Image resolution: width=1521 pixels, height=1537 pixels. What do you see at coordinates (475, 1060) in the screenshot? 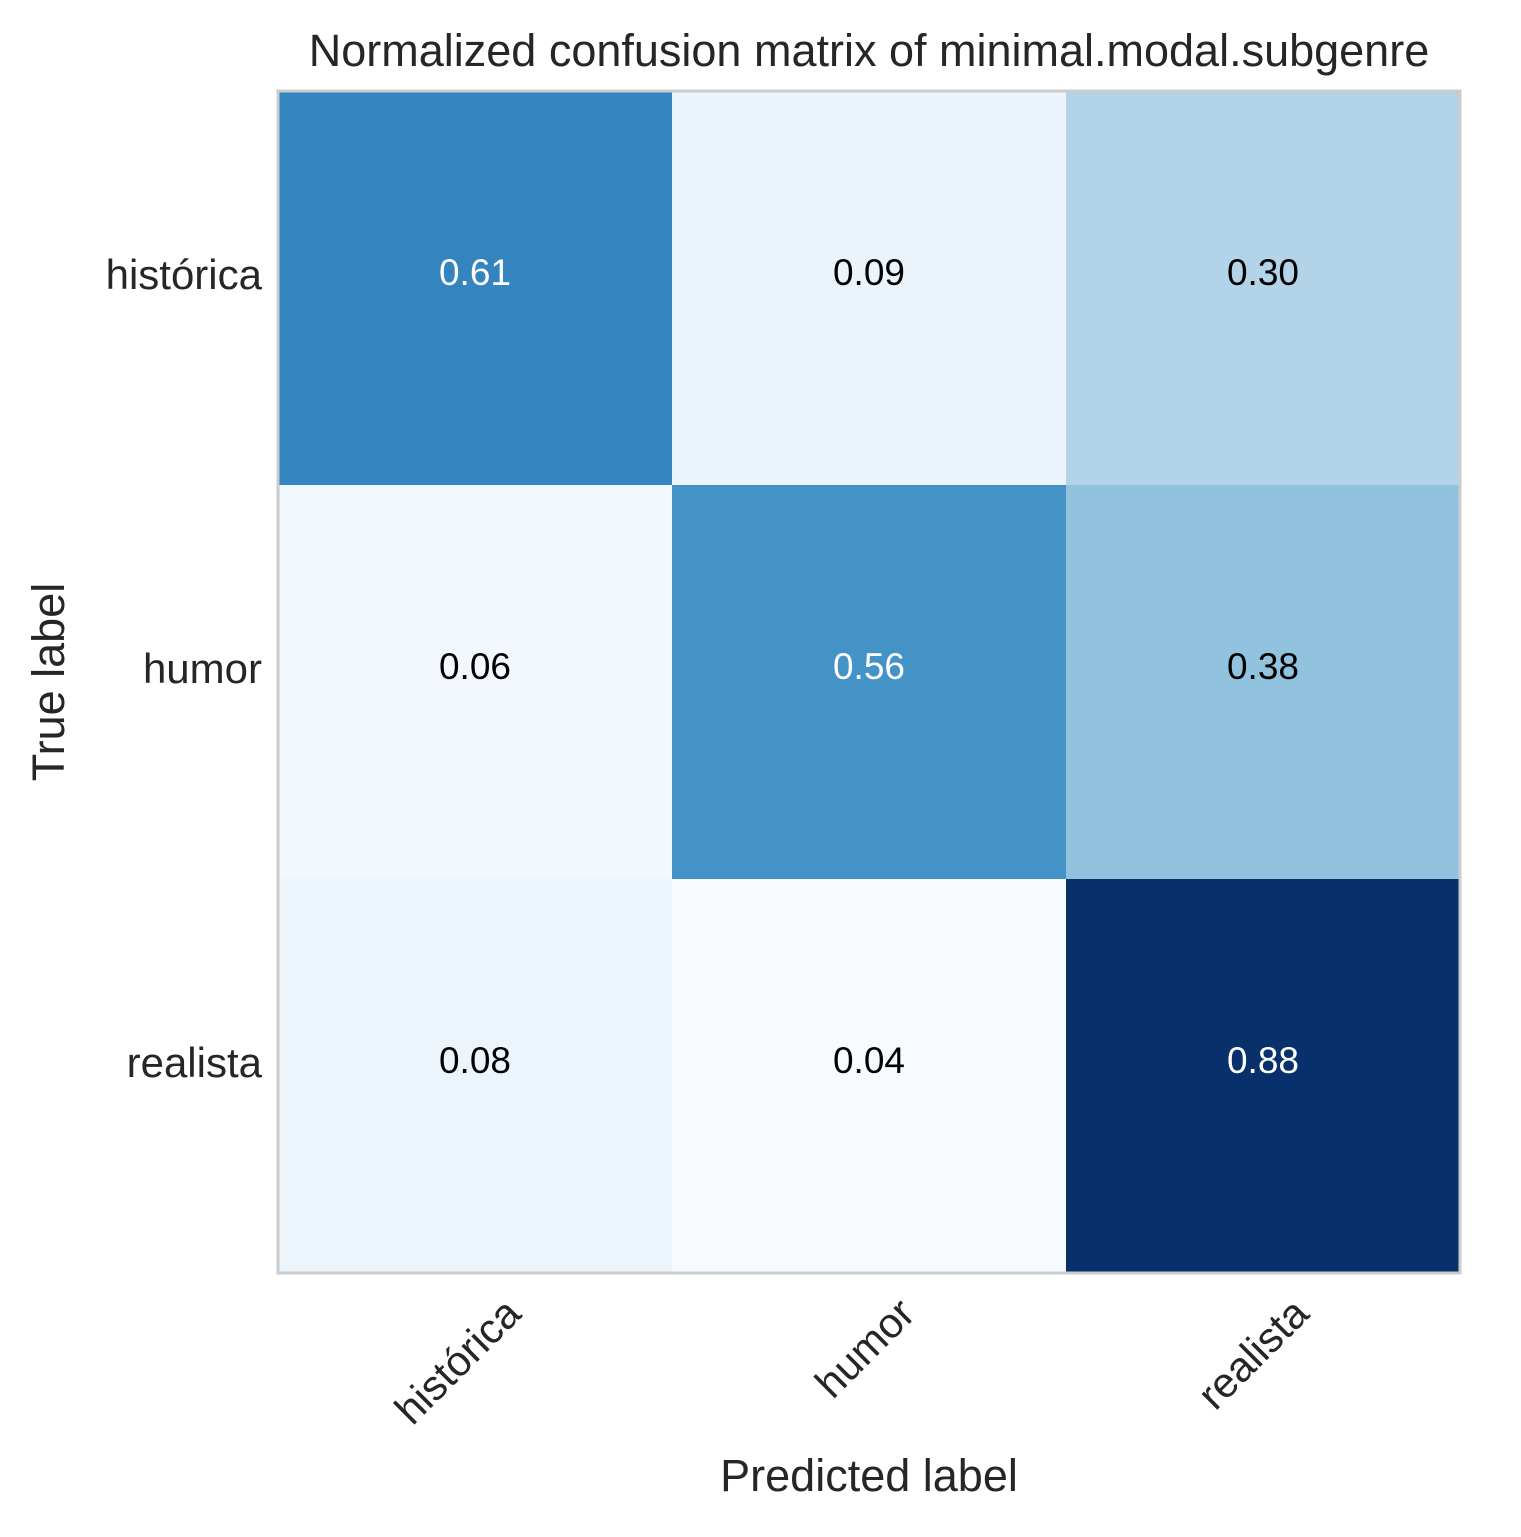
I see `cell-value-label: 0.08` at bounding box center [475, 1060].